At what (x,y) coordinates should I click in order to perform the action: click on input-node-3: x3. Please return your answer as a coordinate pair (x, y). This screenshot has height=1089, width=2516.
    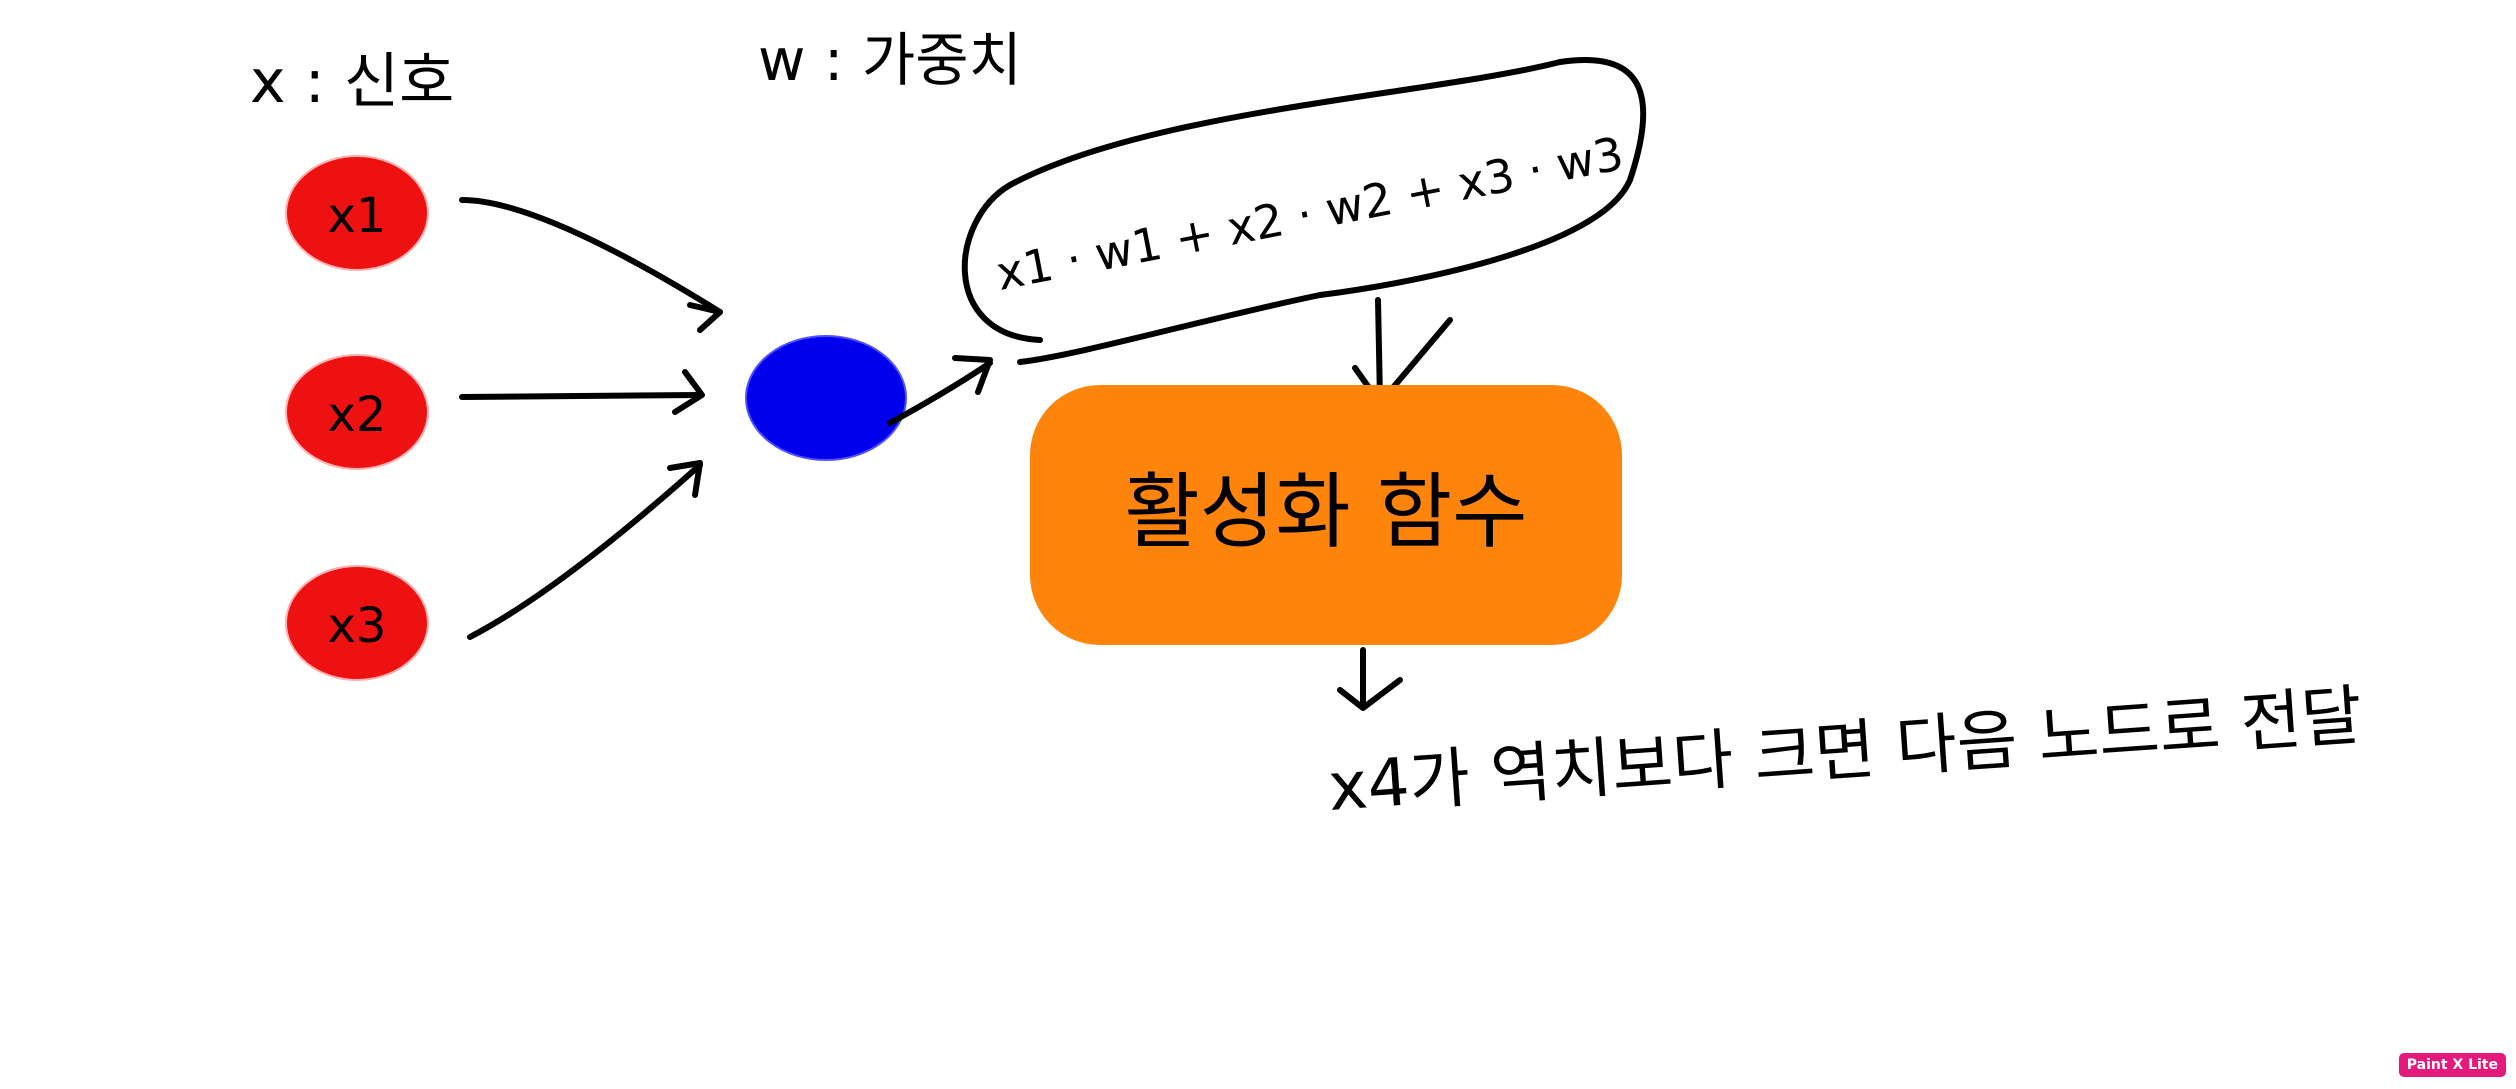
    Looking at the image, I should click on (357, 623).